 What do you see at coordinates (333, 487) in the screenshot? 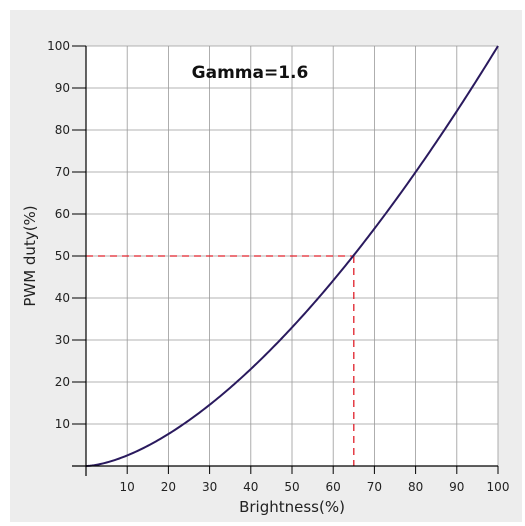
I see `x-tick-label: 60` at bounding box center [333, 487].